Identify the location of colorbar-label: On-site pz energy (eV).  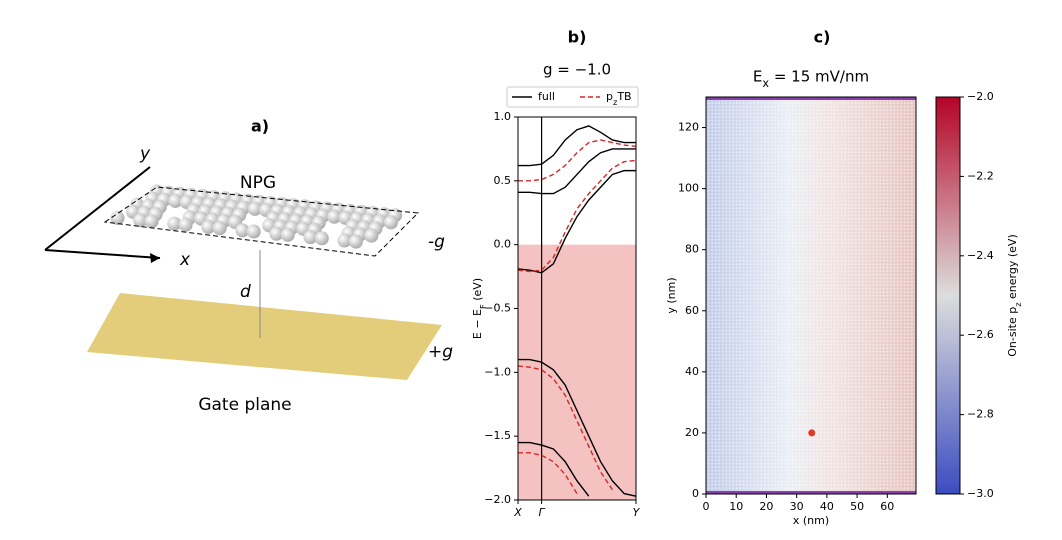
(1014, 295).